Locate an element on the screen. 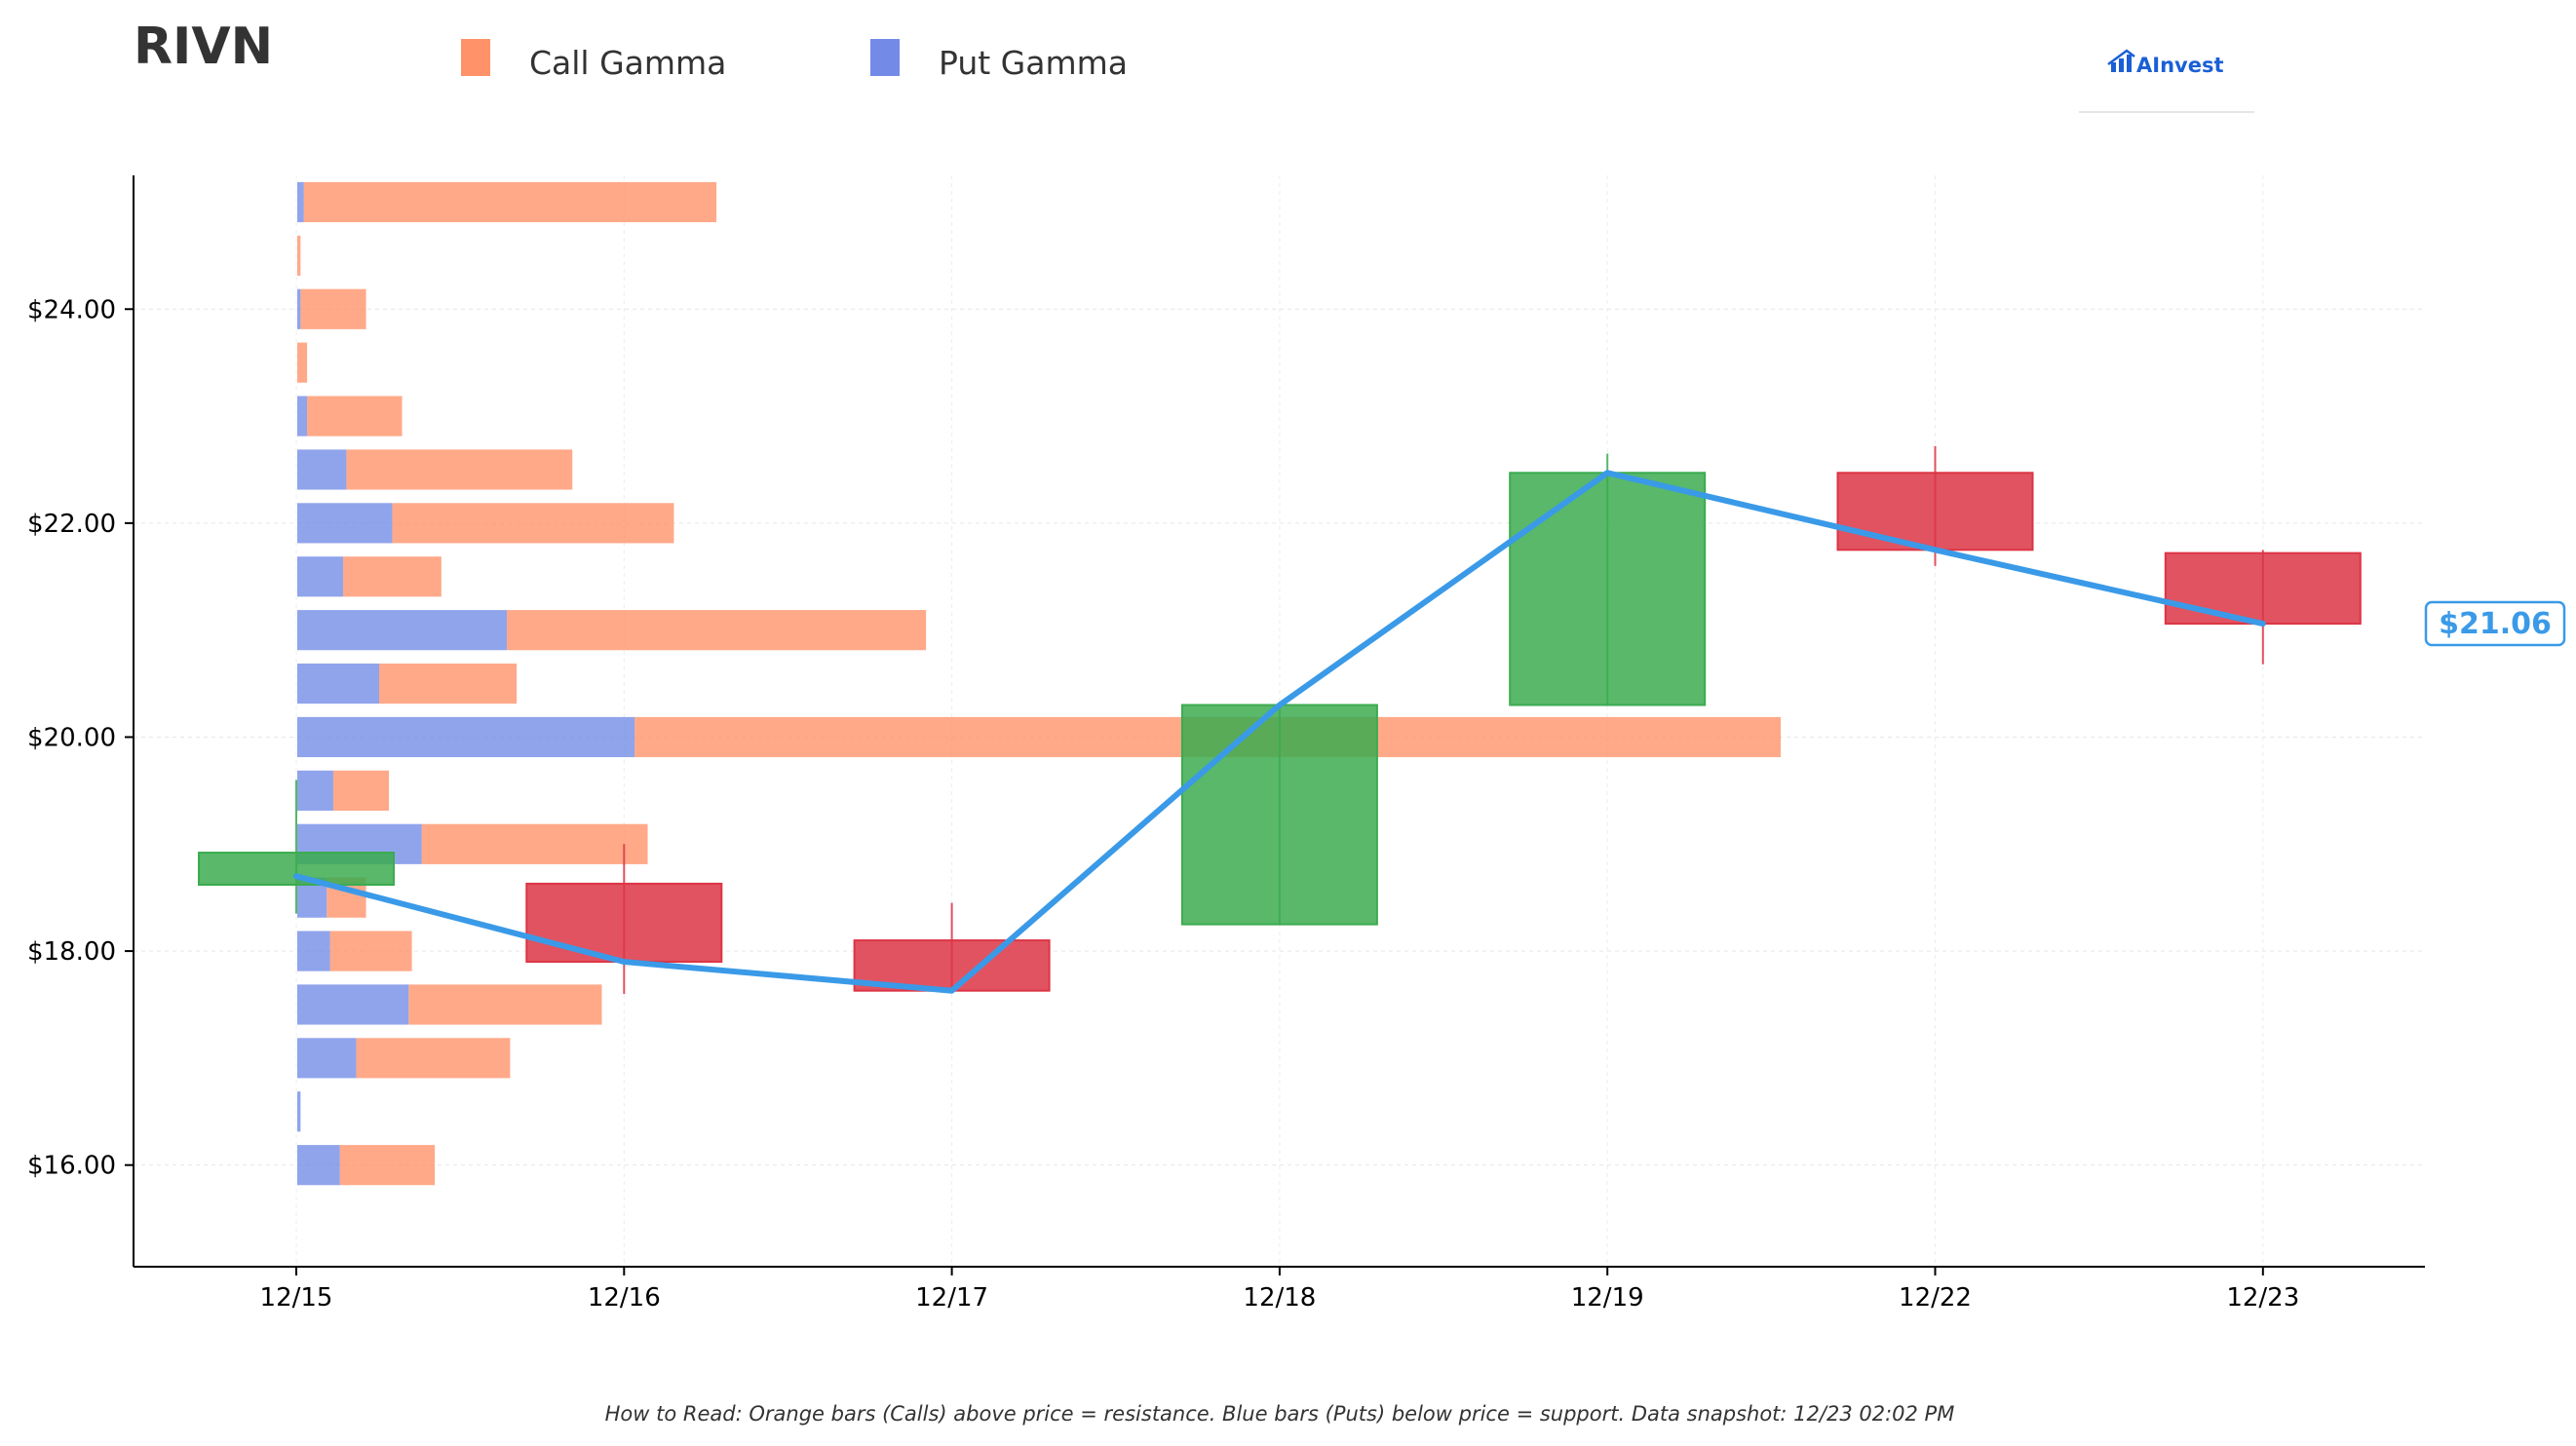  x-tick-label: 12/22 is located at coordinates (1935, 1298).